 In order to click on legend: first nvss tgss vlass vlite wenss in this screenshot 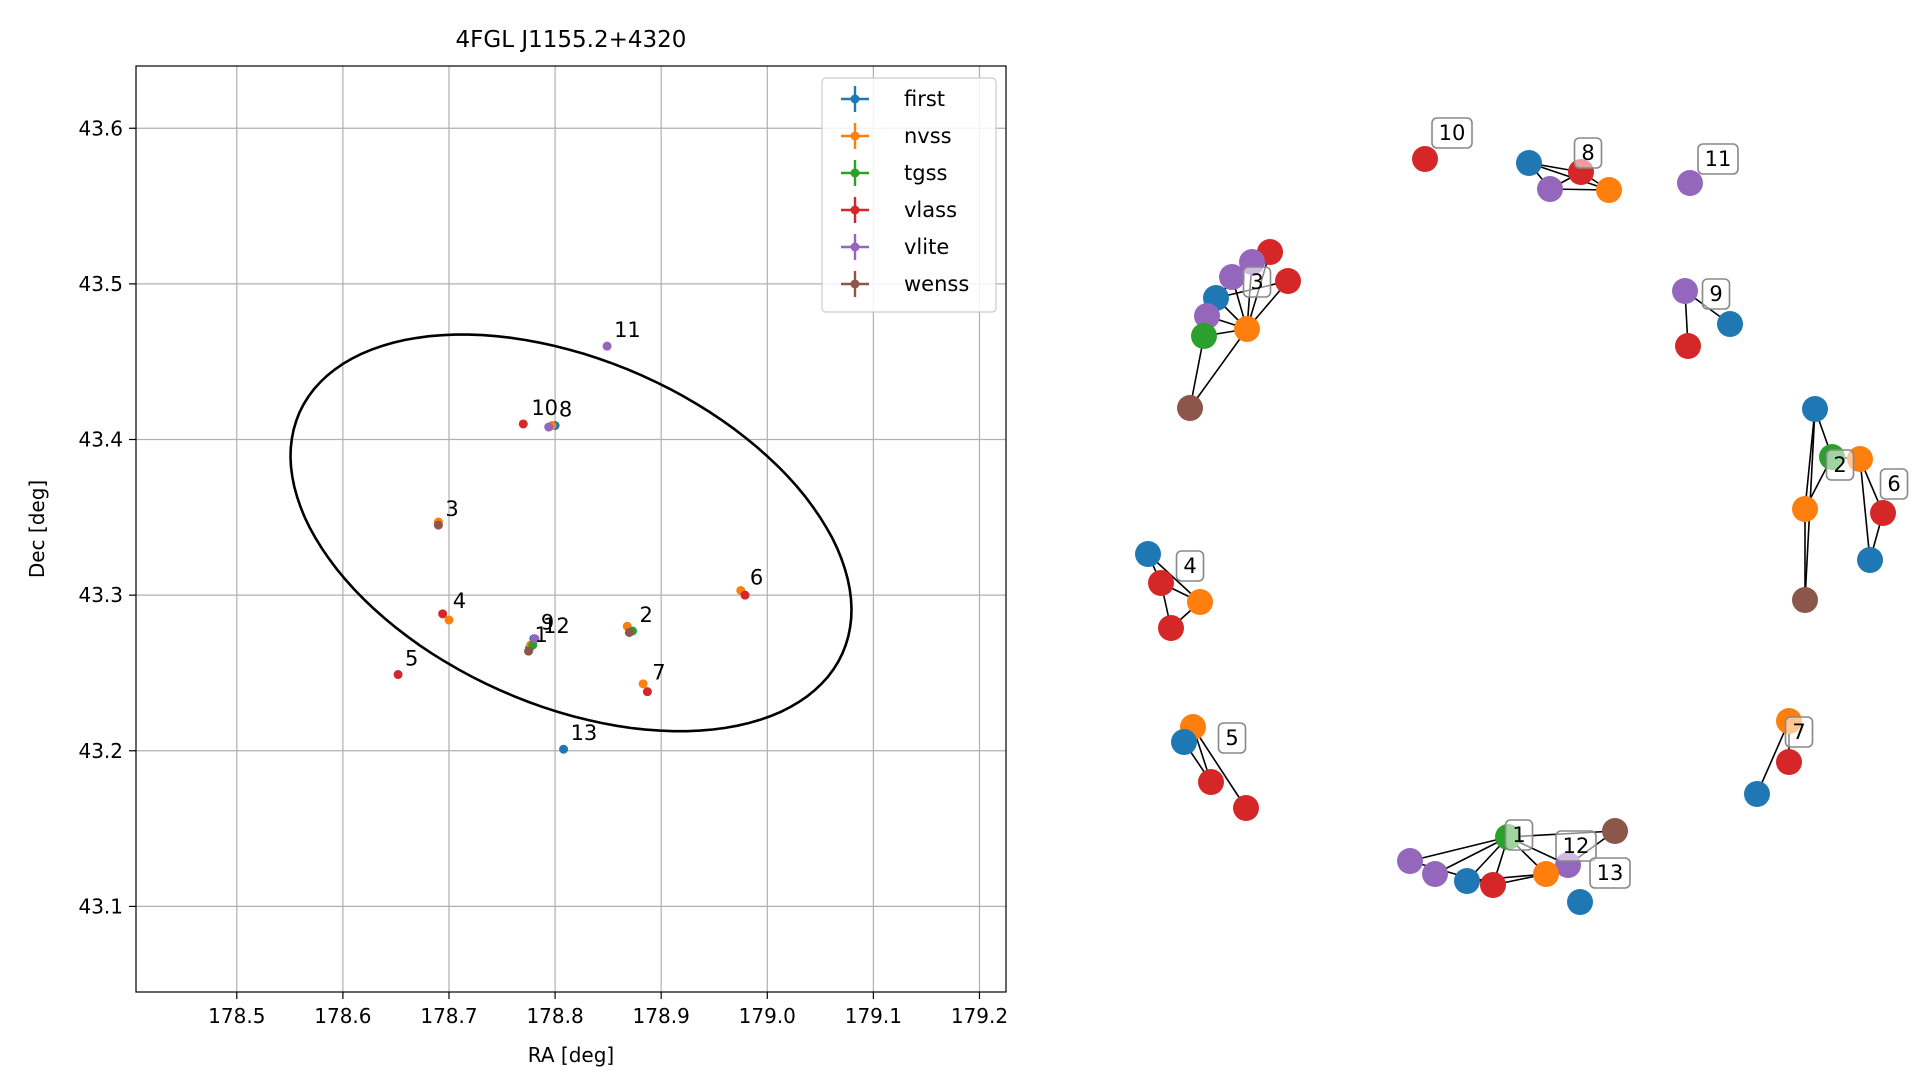, I will do `click(909, 195)`.